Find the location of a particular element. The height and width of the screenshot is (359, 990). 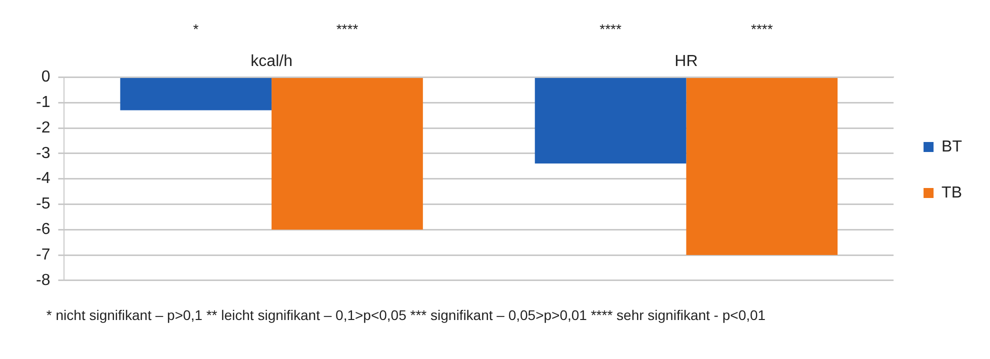

y-tick-label: -1 is located at coordinates (43, 103).